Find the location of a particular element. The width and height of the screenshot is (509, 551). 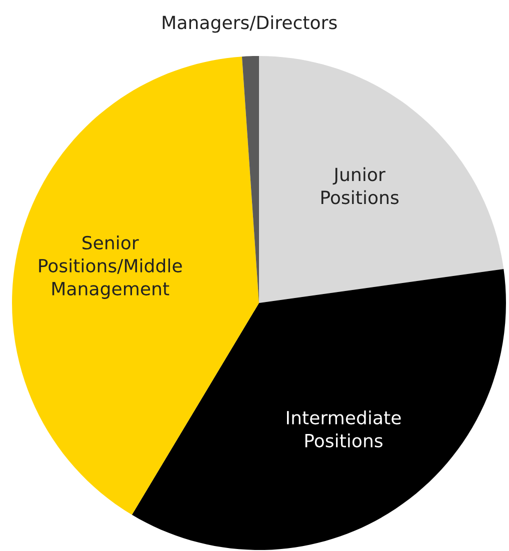

slice-label: Junior Positions is located at coordinates (360, 185).